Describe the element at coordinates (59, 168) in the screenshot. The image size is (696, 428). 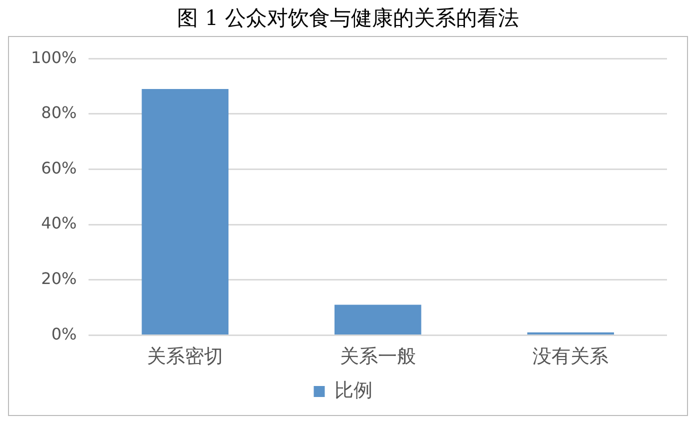
I see `y-tick-label: 60%` at that location.